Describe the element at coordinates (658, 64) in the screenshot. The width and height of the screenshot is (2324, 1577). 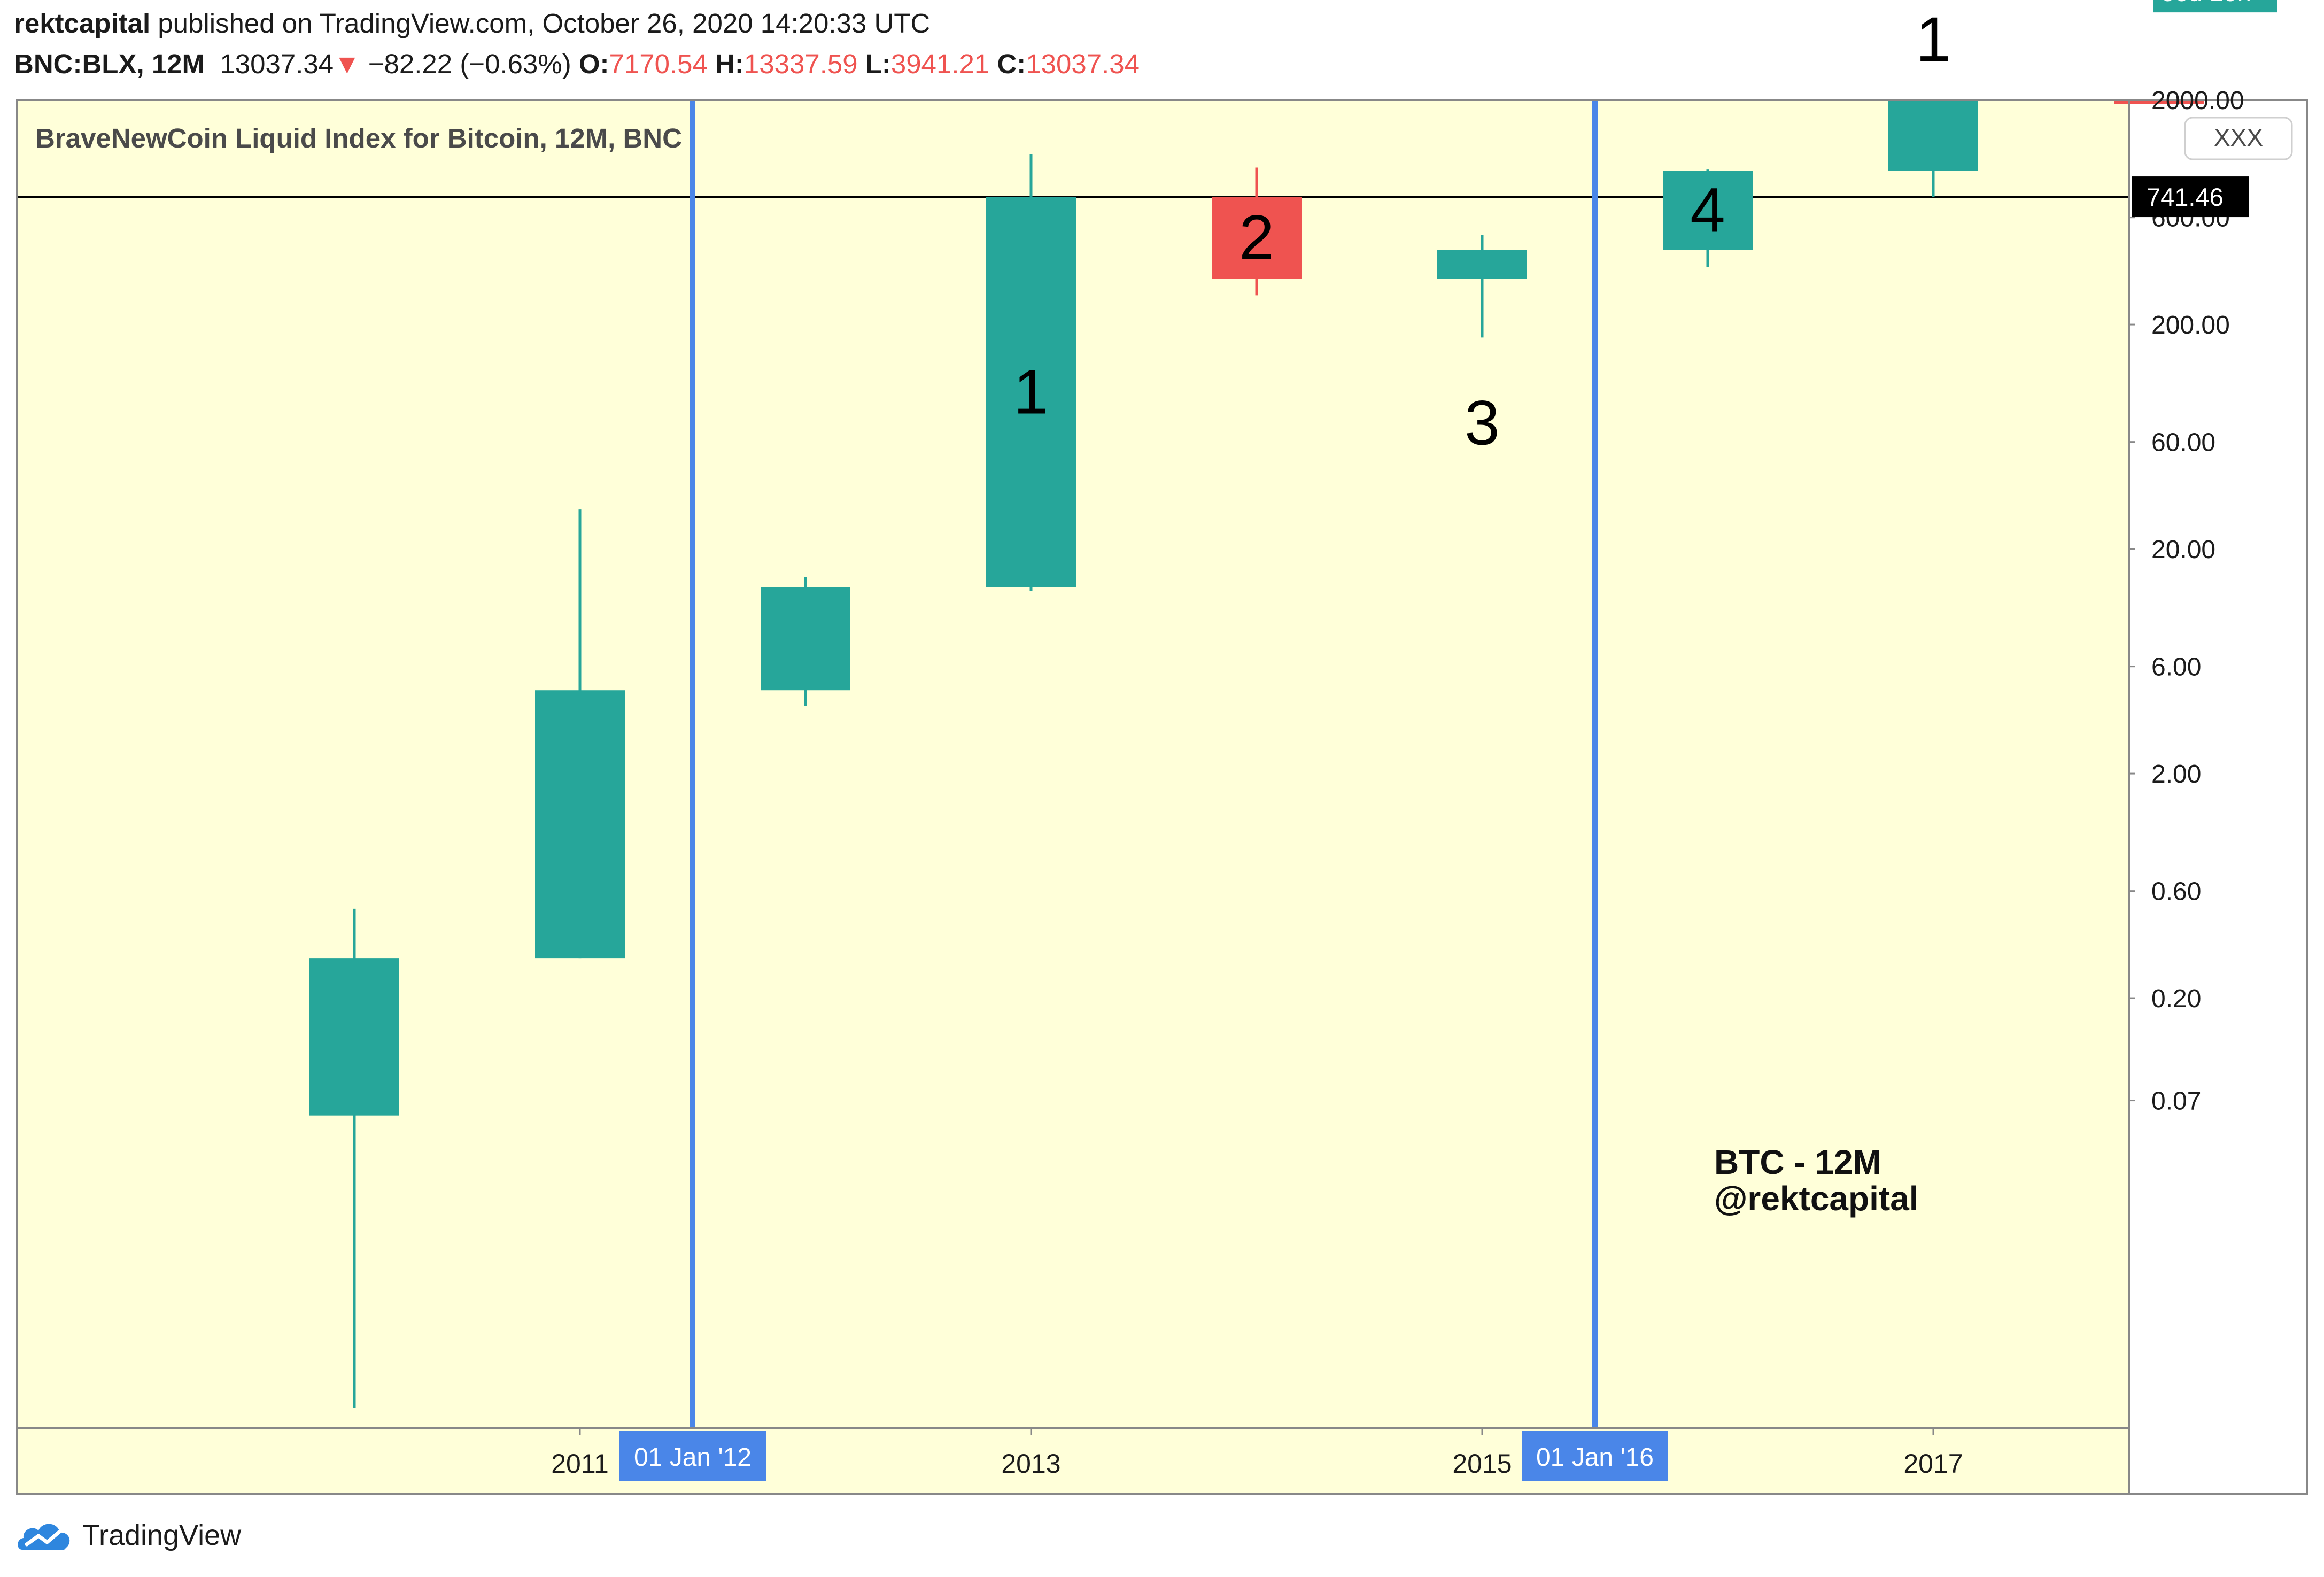
I see `open-value: 7170.54` at that location.